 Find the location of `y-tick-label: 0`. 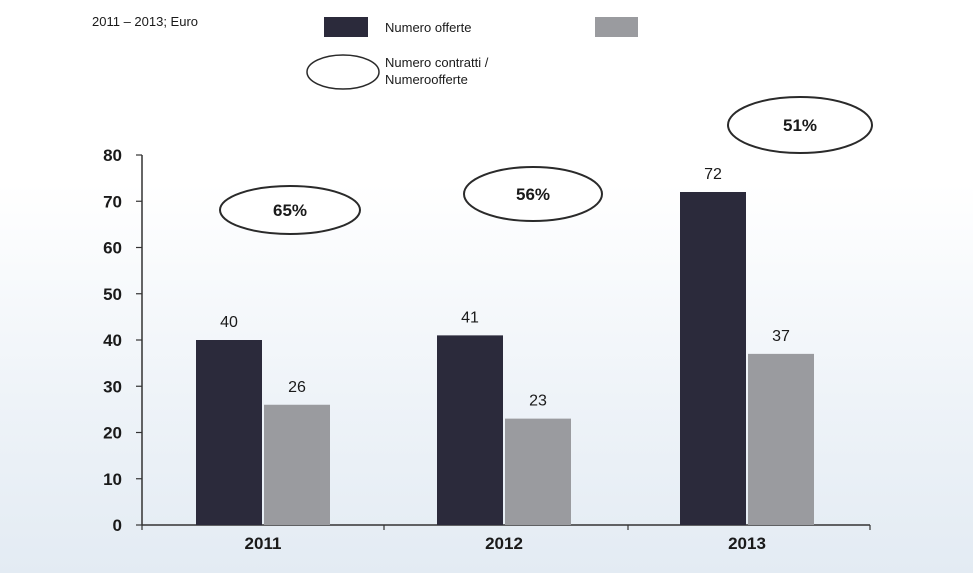

y-tick-label: 0 is located at coordinates (117, 525).